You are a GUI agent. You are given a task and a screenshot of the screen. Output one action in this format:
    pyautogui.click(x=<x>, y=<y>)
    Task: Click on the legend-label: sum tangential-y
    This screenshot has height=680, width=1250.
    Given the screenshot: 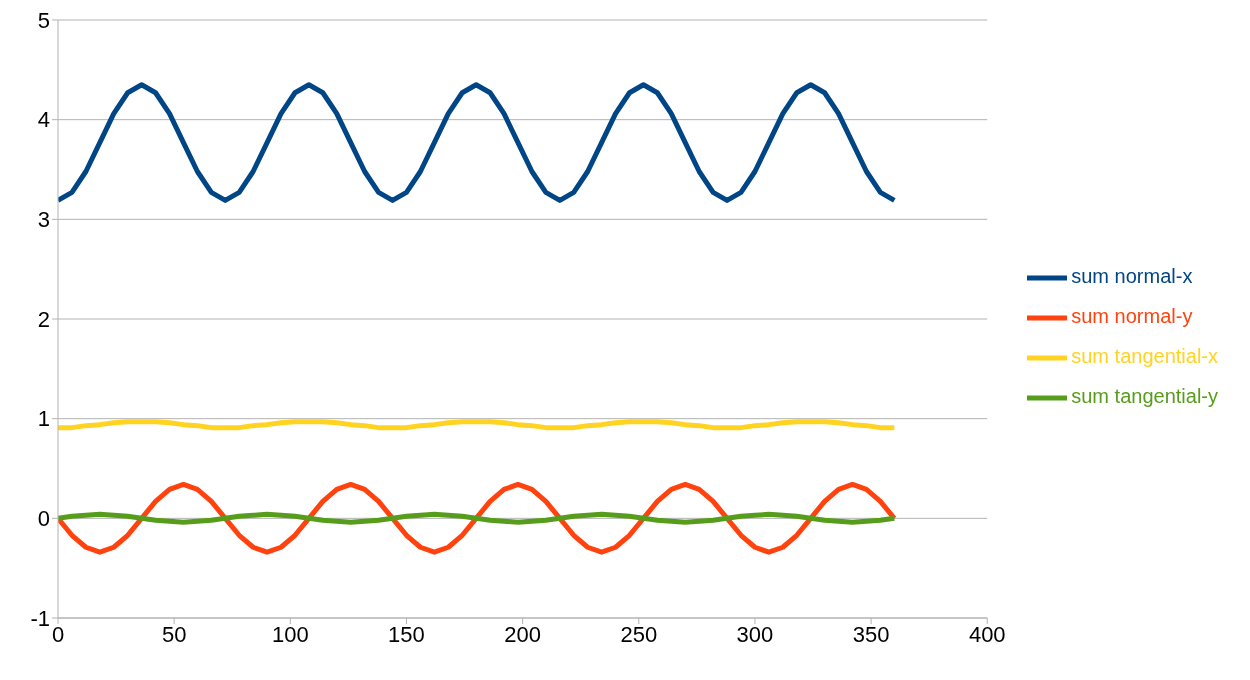 What is the action you would take?
    pyautogui.click(x=1144, y=396)
    